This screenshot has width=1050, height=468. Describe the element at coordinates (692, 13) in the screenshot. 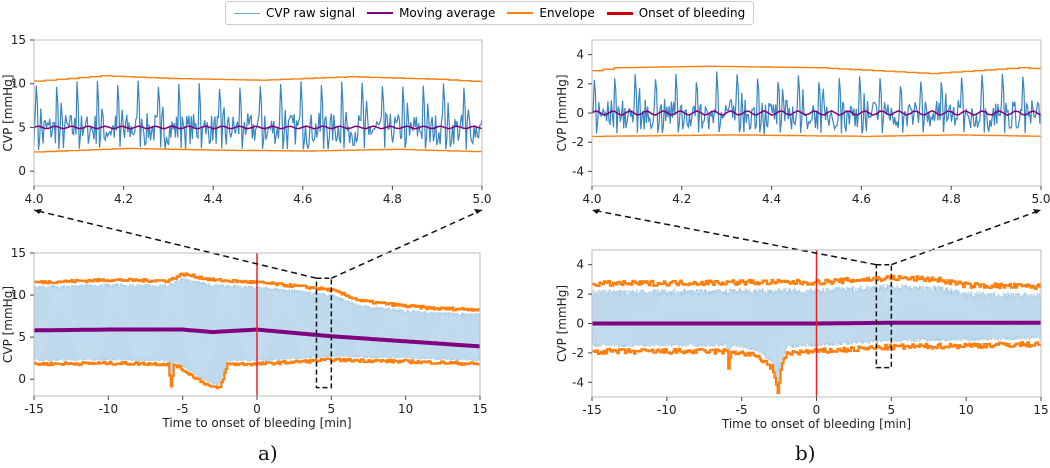

I see `legend-label: Onset of bleeding` at that location.